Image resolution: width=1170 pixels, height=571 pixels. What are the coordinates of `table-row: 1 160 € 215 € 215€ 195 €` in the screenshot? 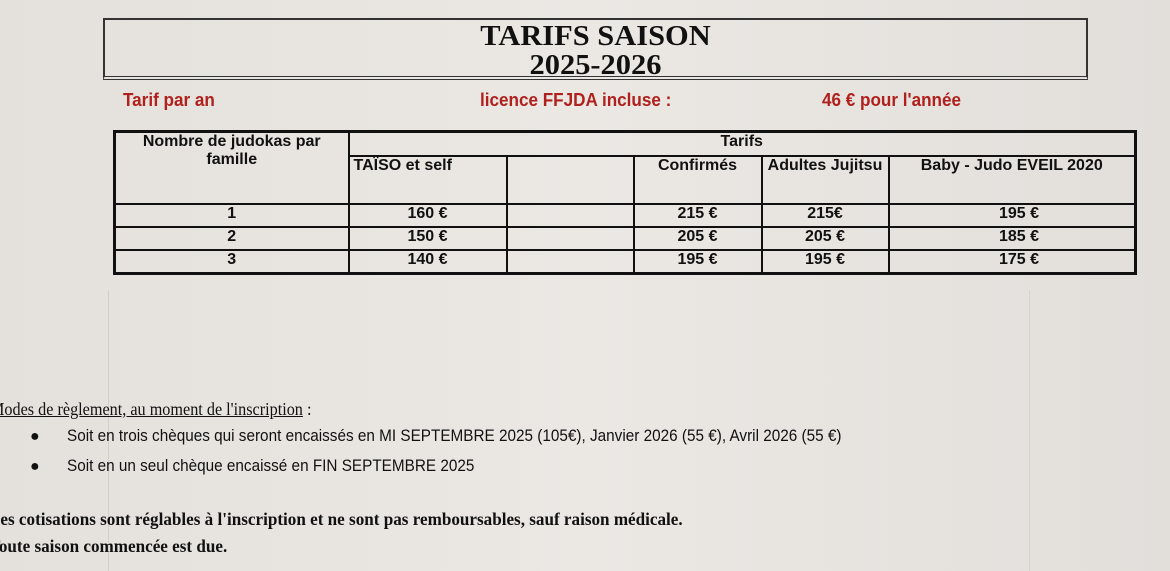 It's located at (625, 215).